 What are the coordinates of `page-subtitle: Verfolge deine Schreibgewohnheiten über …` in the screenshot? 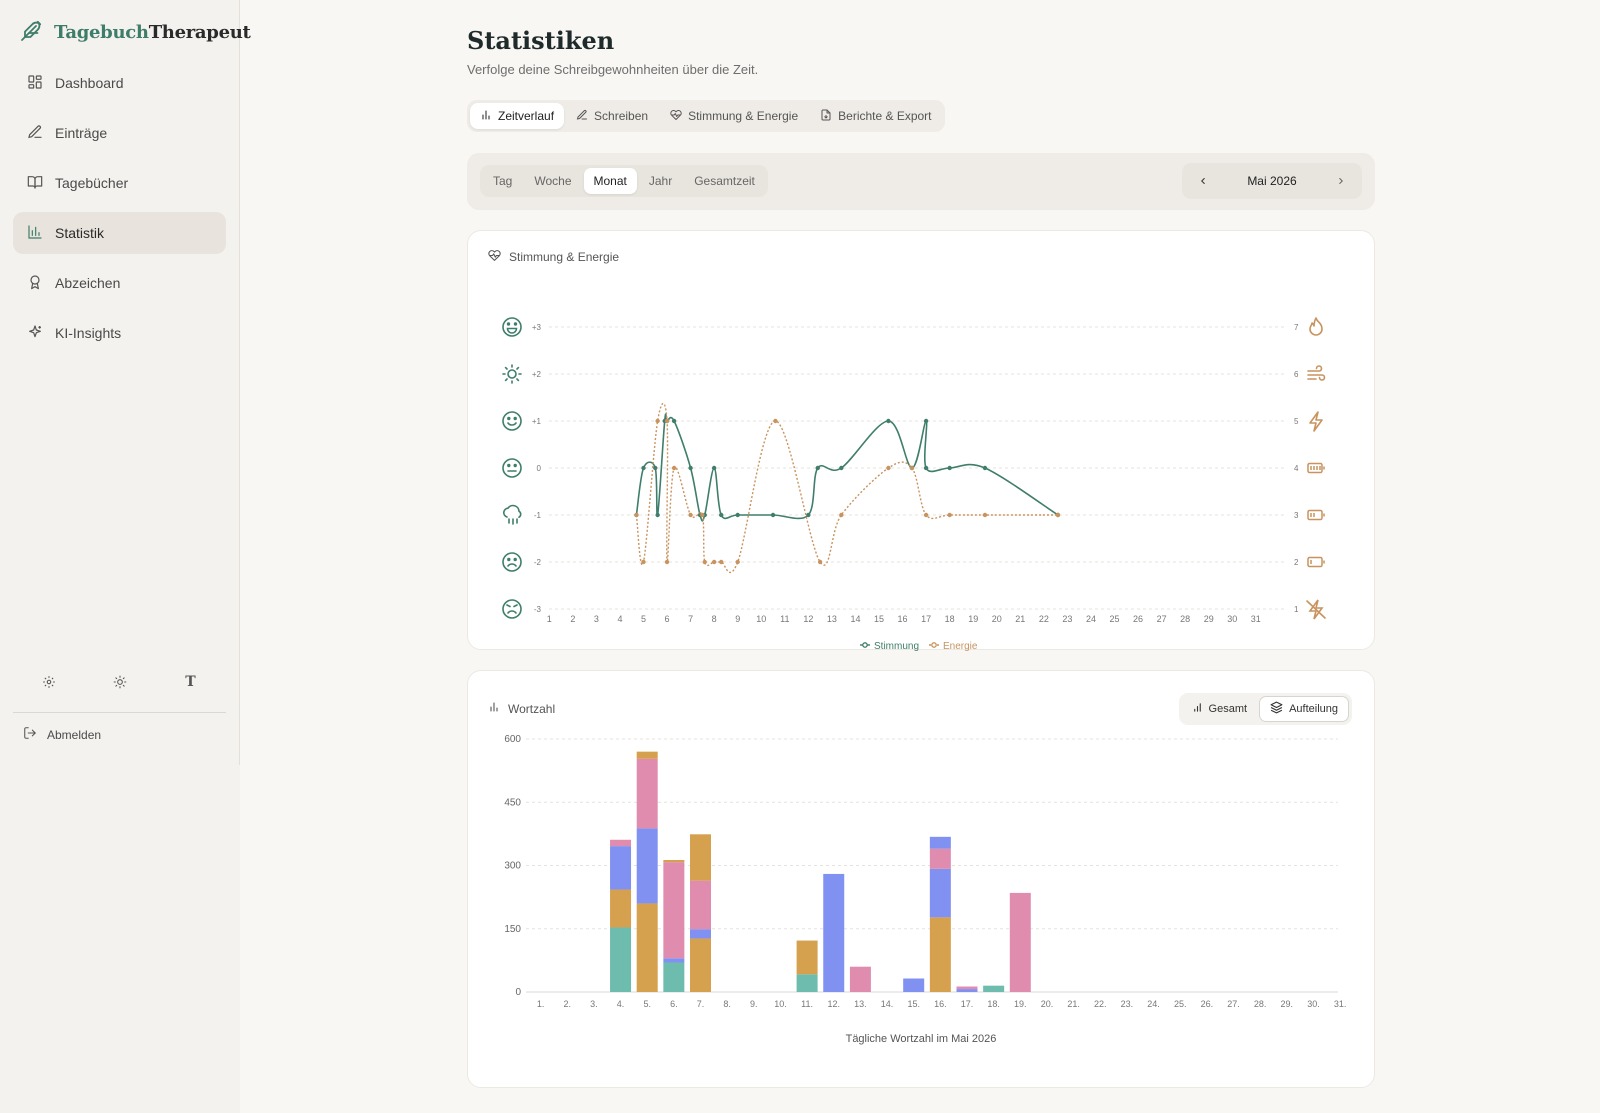 It's located at (613, 69).